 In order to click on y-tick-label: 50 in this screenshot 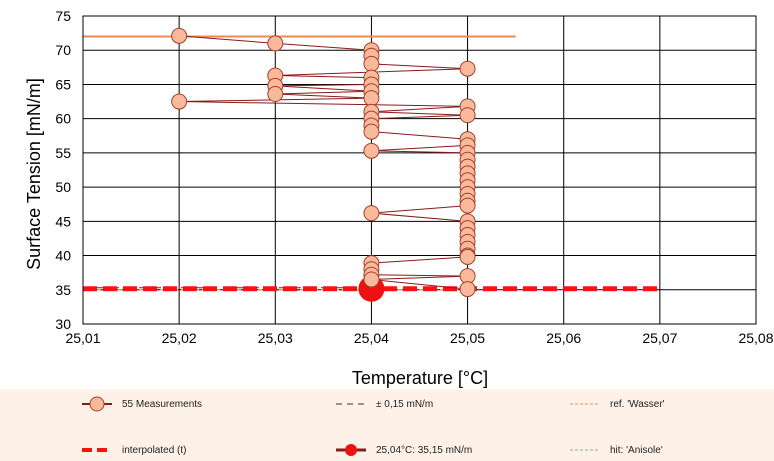, I will do `click(63, 187)`.